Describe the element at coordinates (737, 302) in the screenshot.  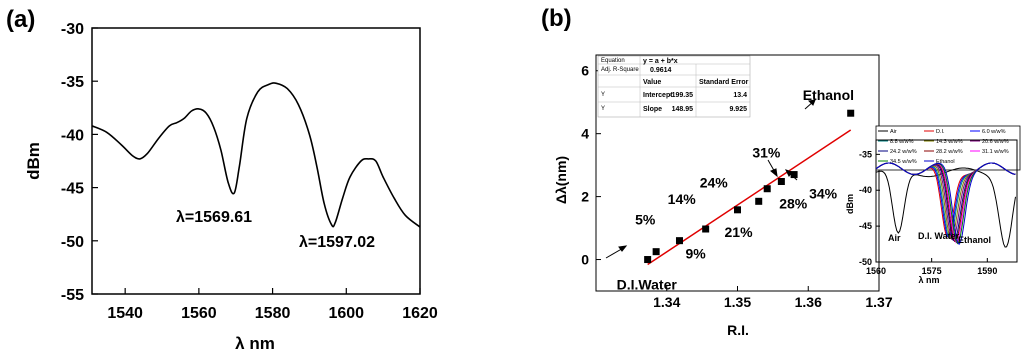
I see `panel-b-x-tick-label: 1.35` at that location.